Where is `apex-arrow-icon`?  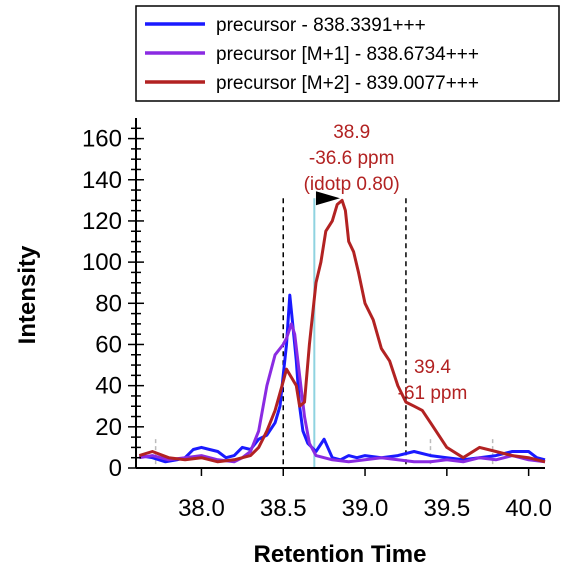 apex-arrow-icon is located at coordinates (327, 198).